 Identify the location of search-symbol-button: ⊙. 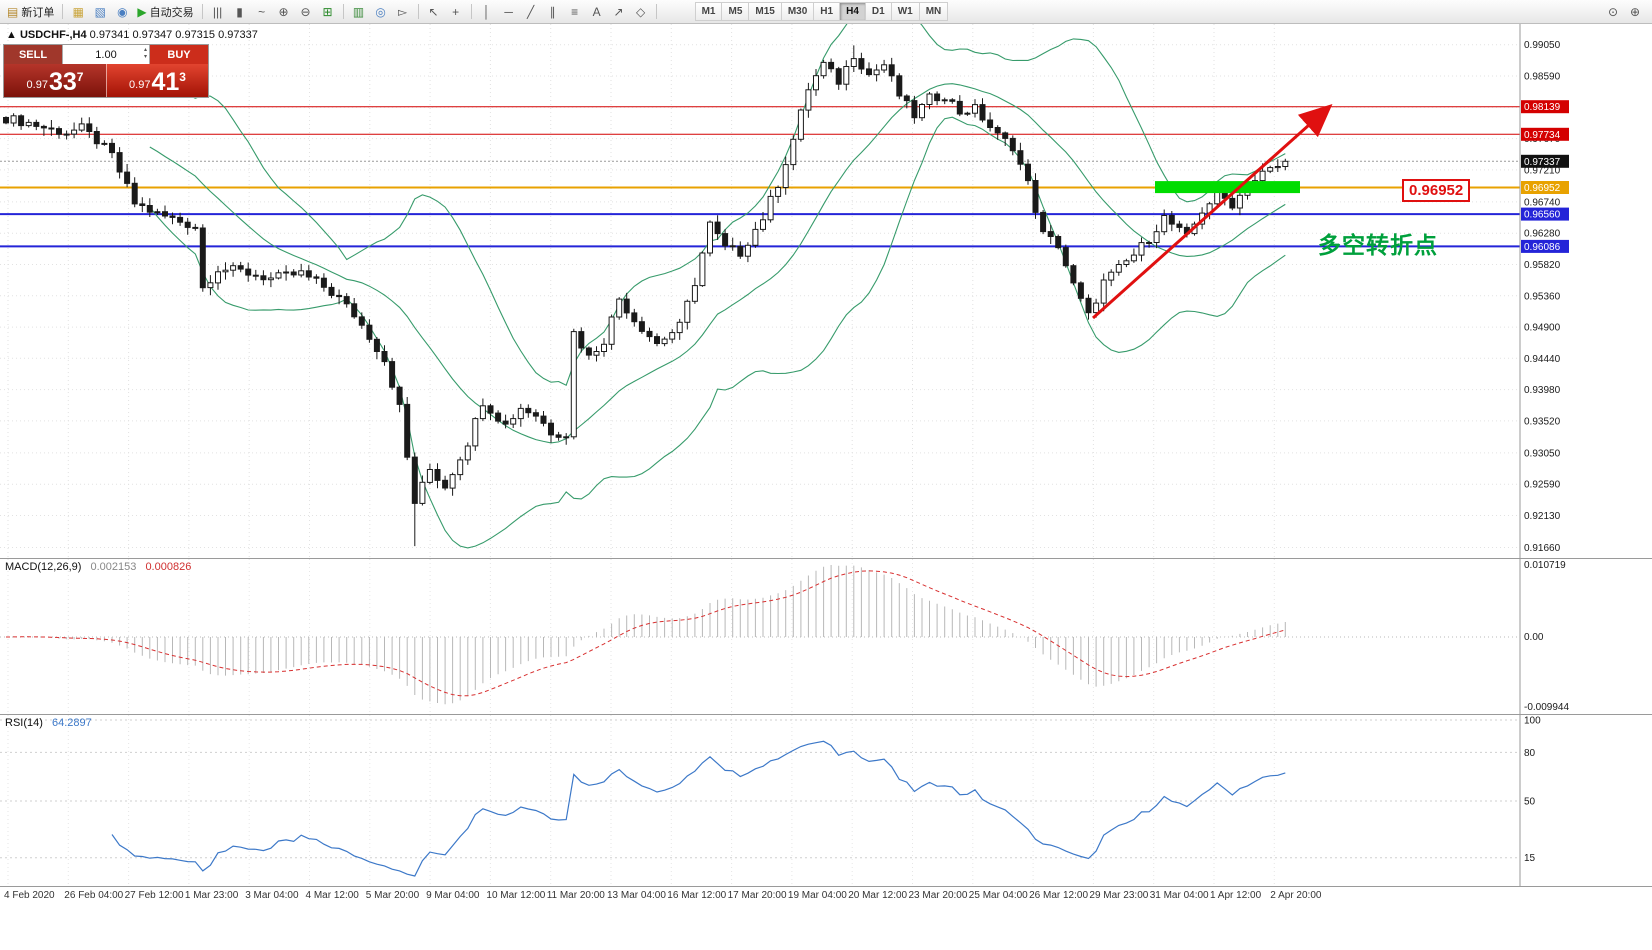
(1613, 12).